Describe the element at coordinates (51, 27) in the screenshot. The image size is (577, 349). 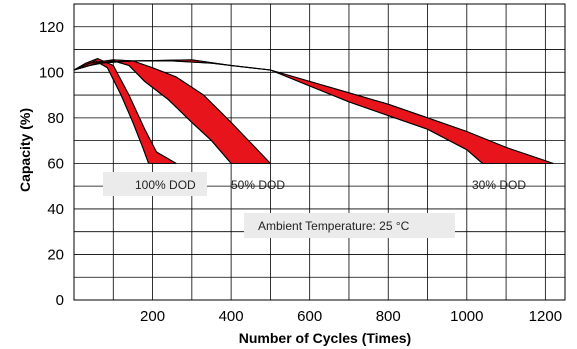
I see `y-tick-label: 120` at that location.